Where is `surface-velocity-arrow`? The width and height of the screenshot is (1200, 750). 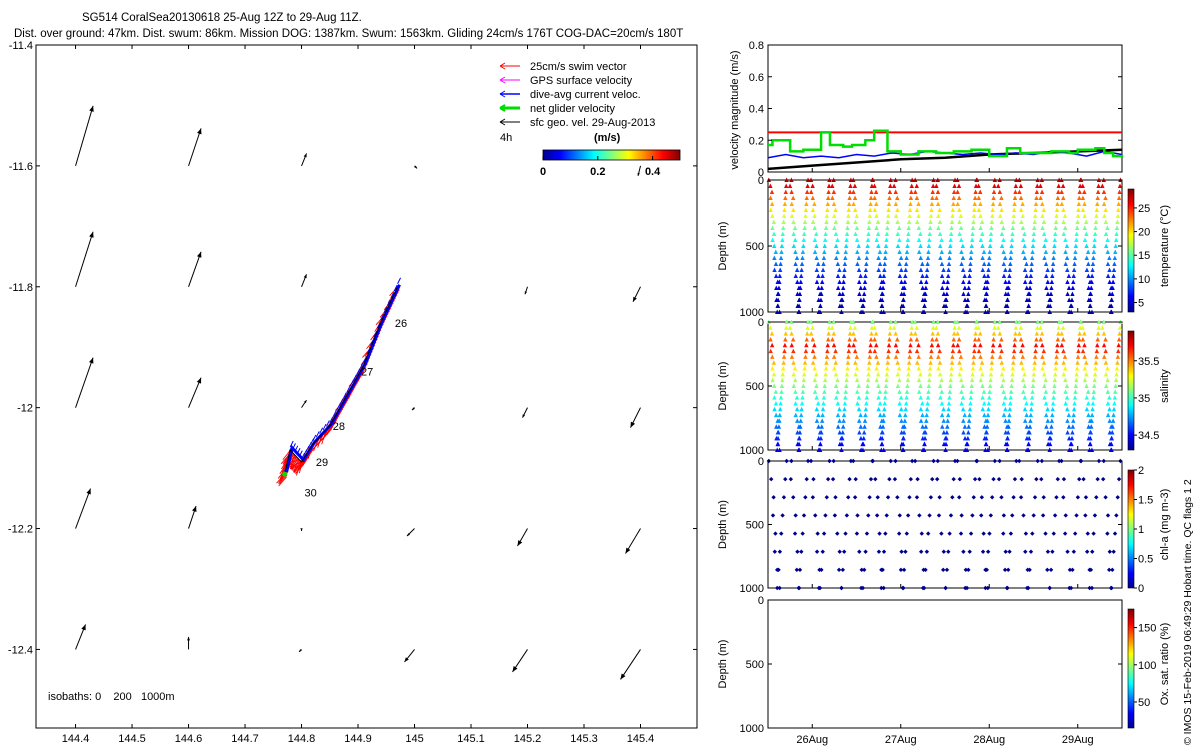 surface-velocity-arrow is located at coordinates (630, 664).